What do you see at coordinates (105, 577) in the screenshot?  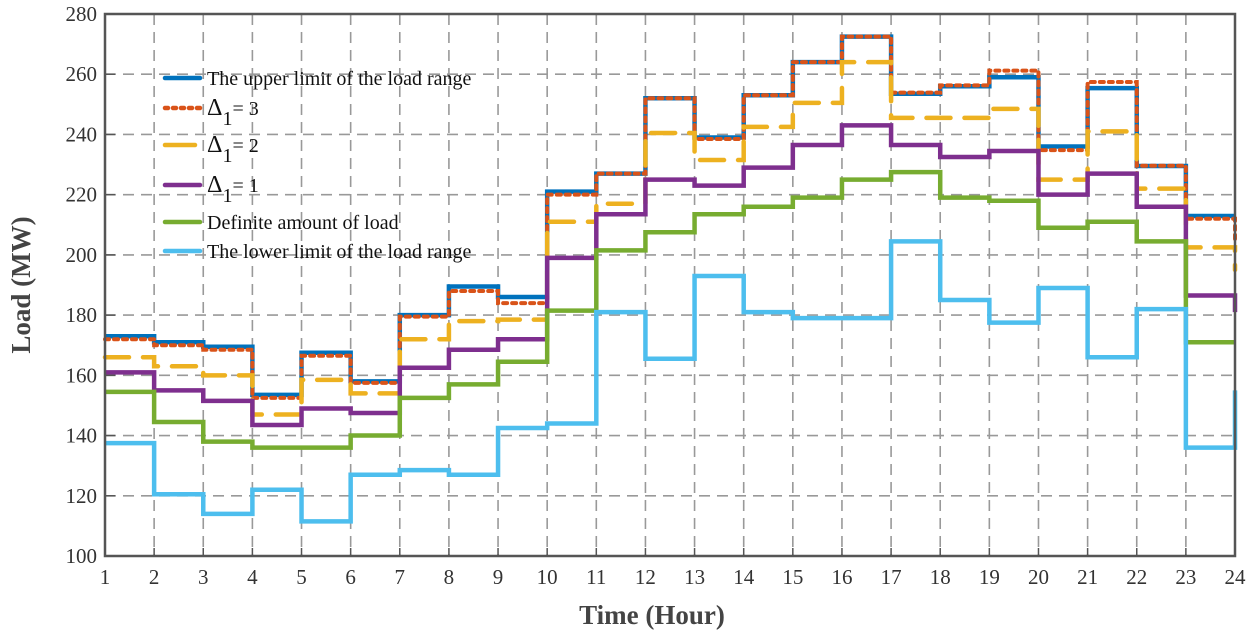 I see `x-tick-label: 1` at bounding box center [105, 577].